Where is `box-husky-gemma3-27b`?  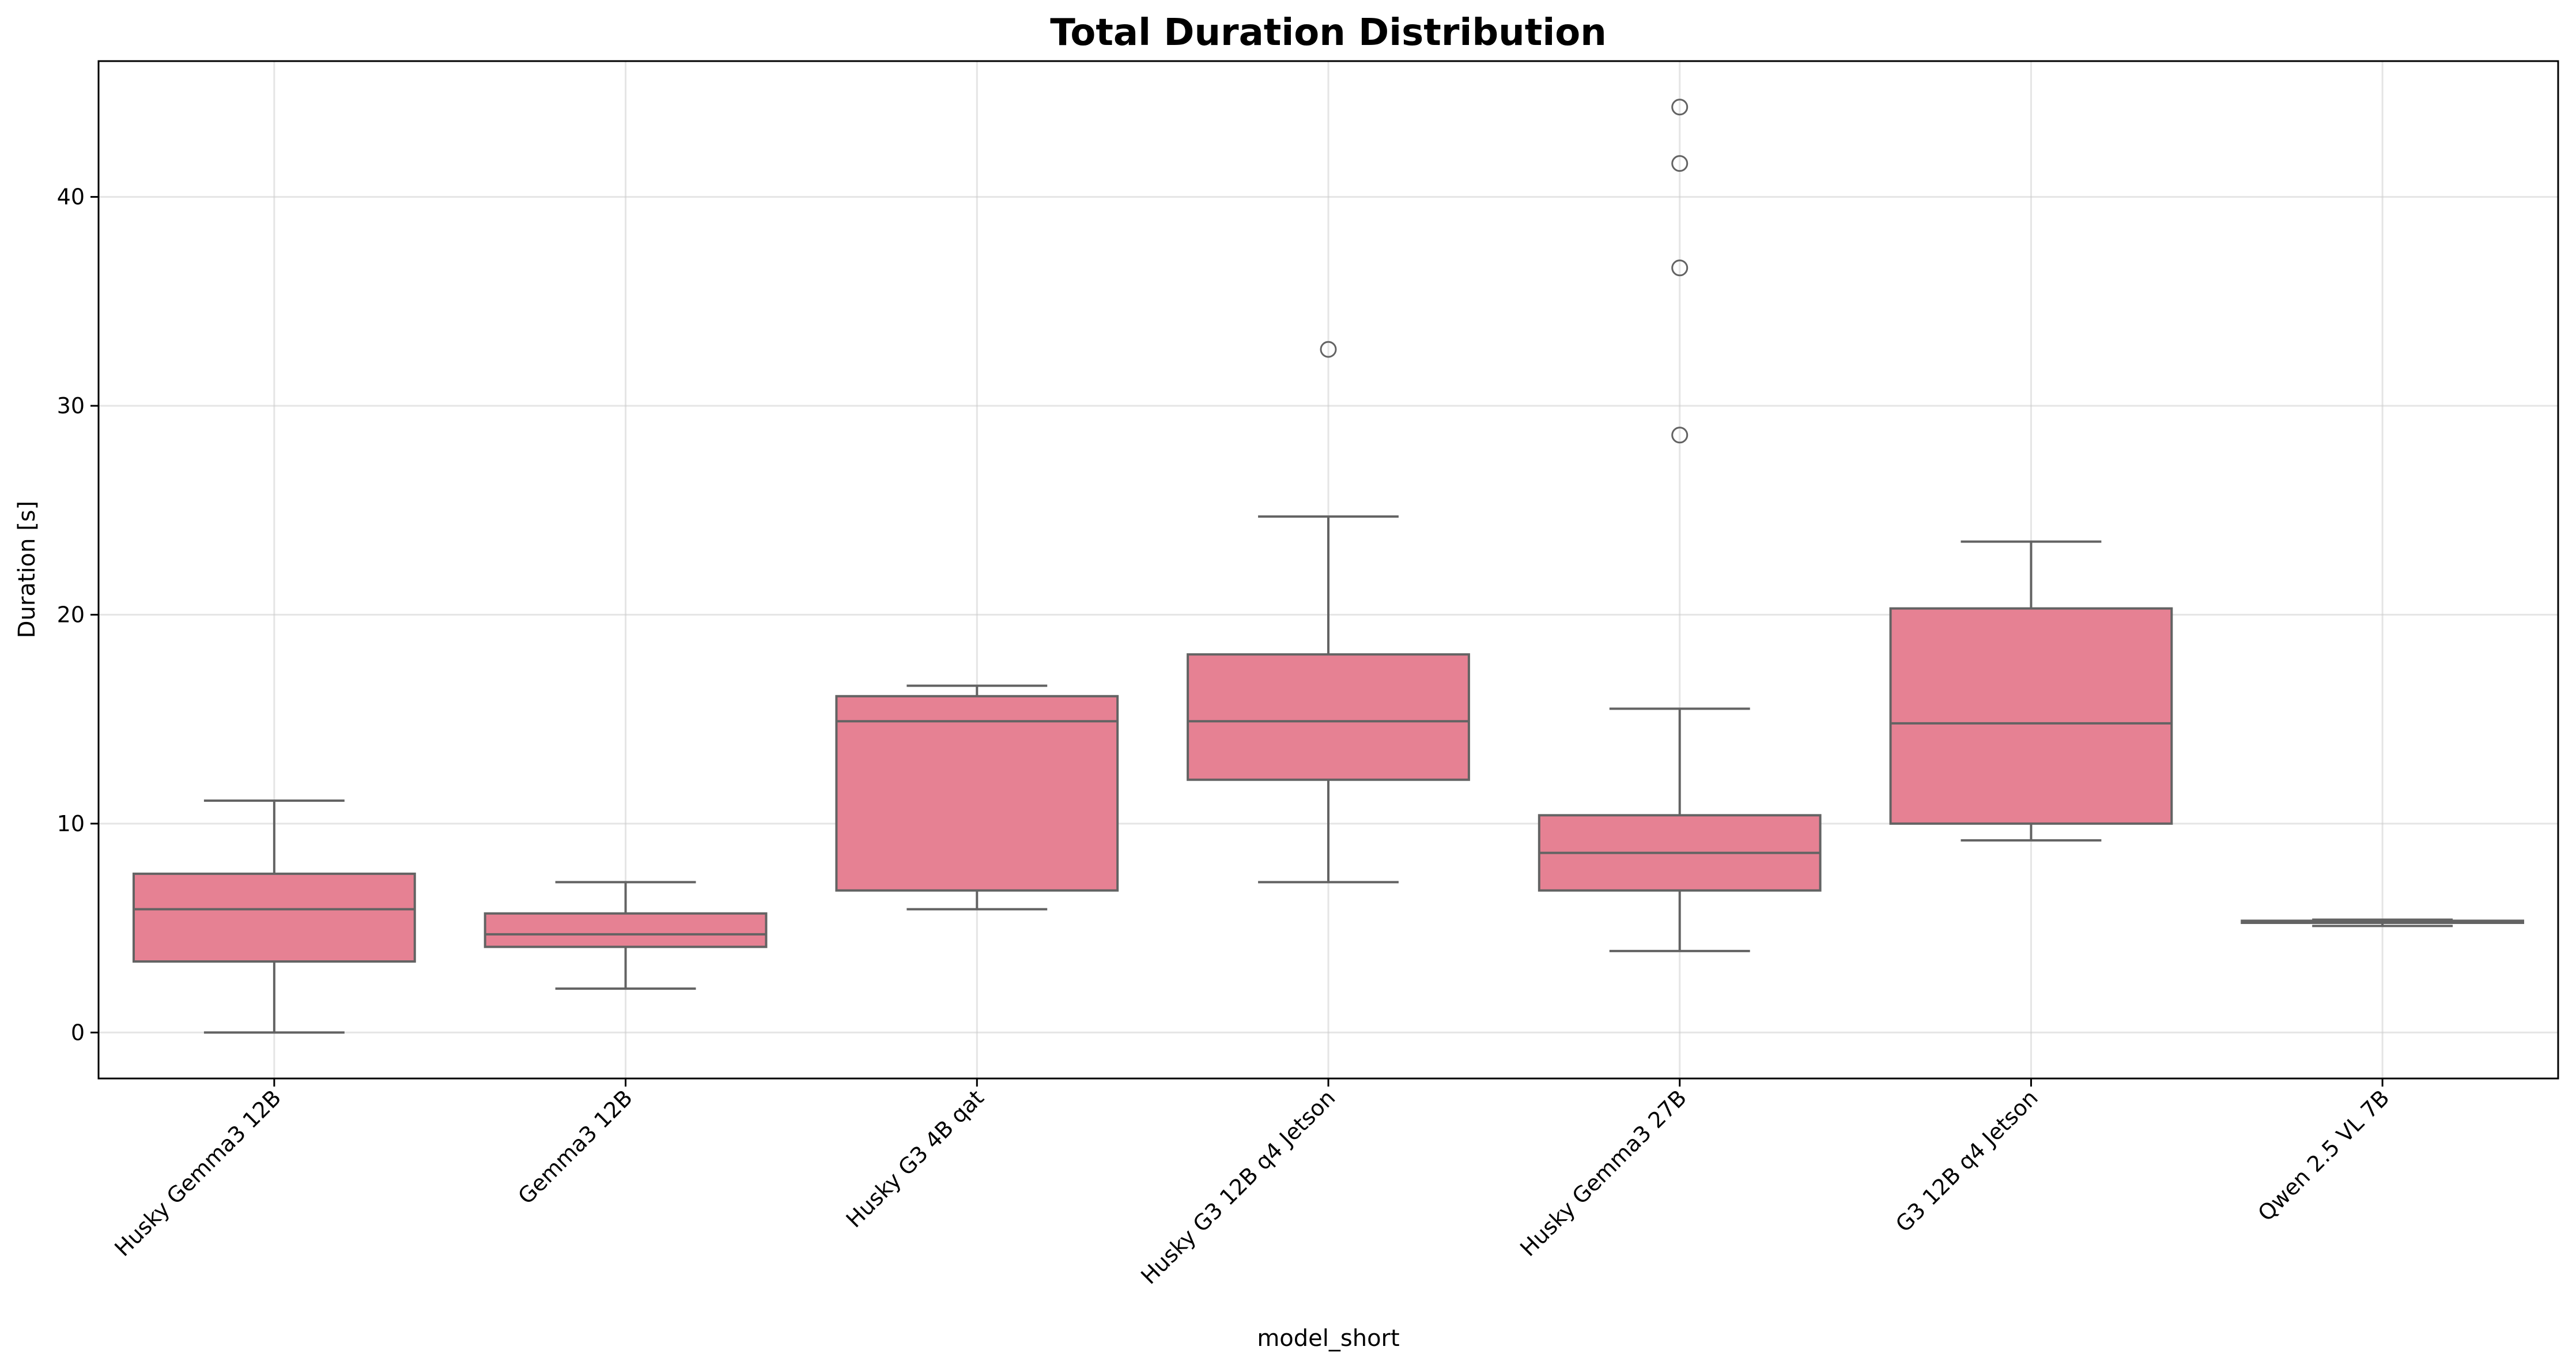 box-husky-gemma3-27b is located at coordinates (1680, 525).